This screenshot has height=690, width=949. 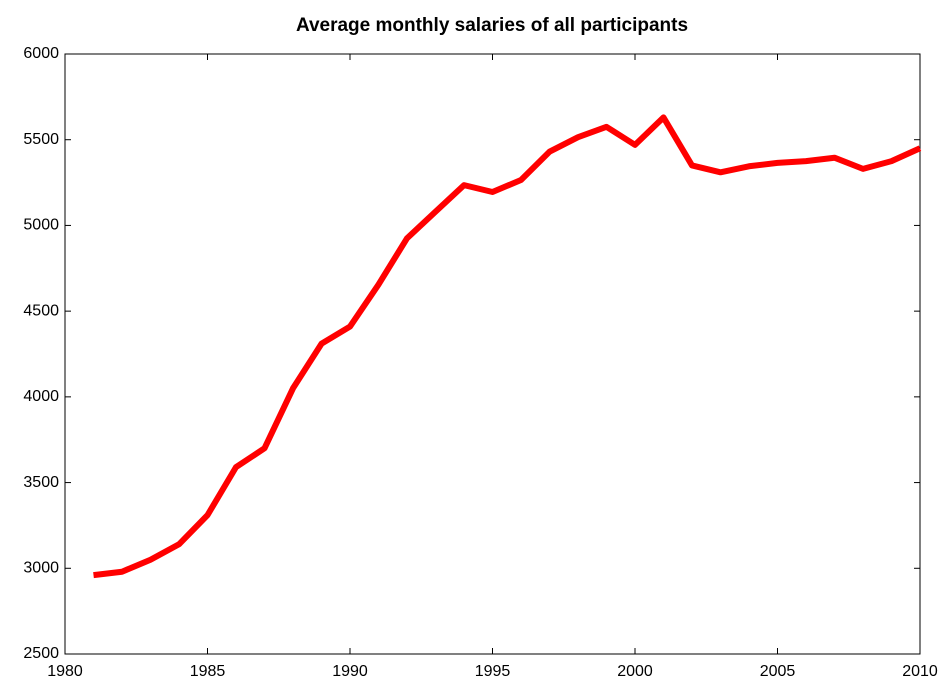 What do you see at coordinates (41, 225) in the screenshot?
I see `y-tick-label: 5000` at bounding box center [41, 225].